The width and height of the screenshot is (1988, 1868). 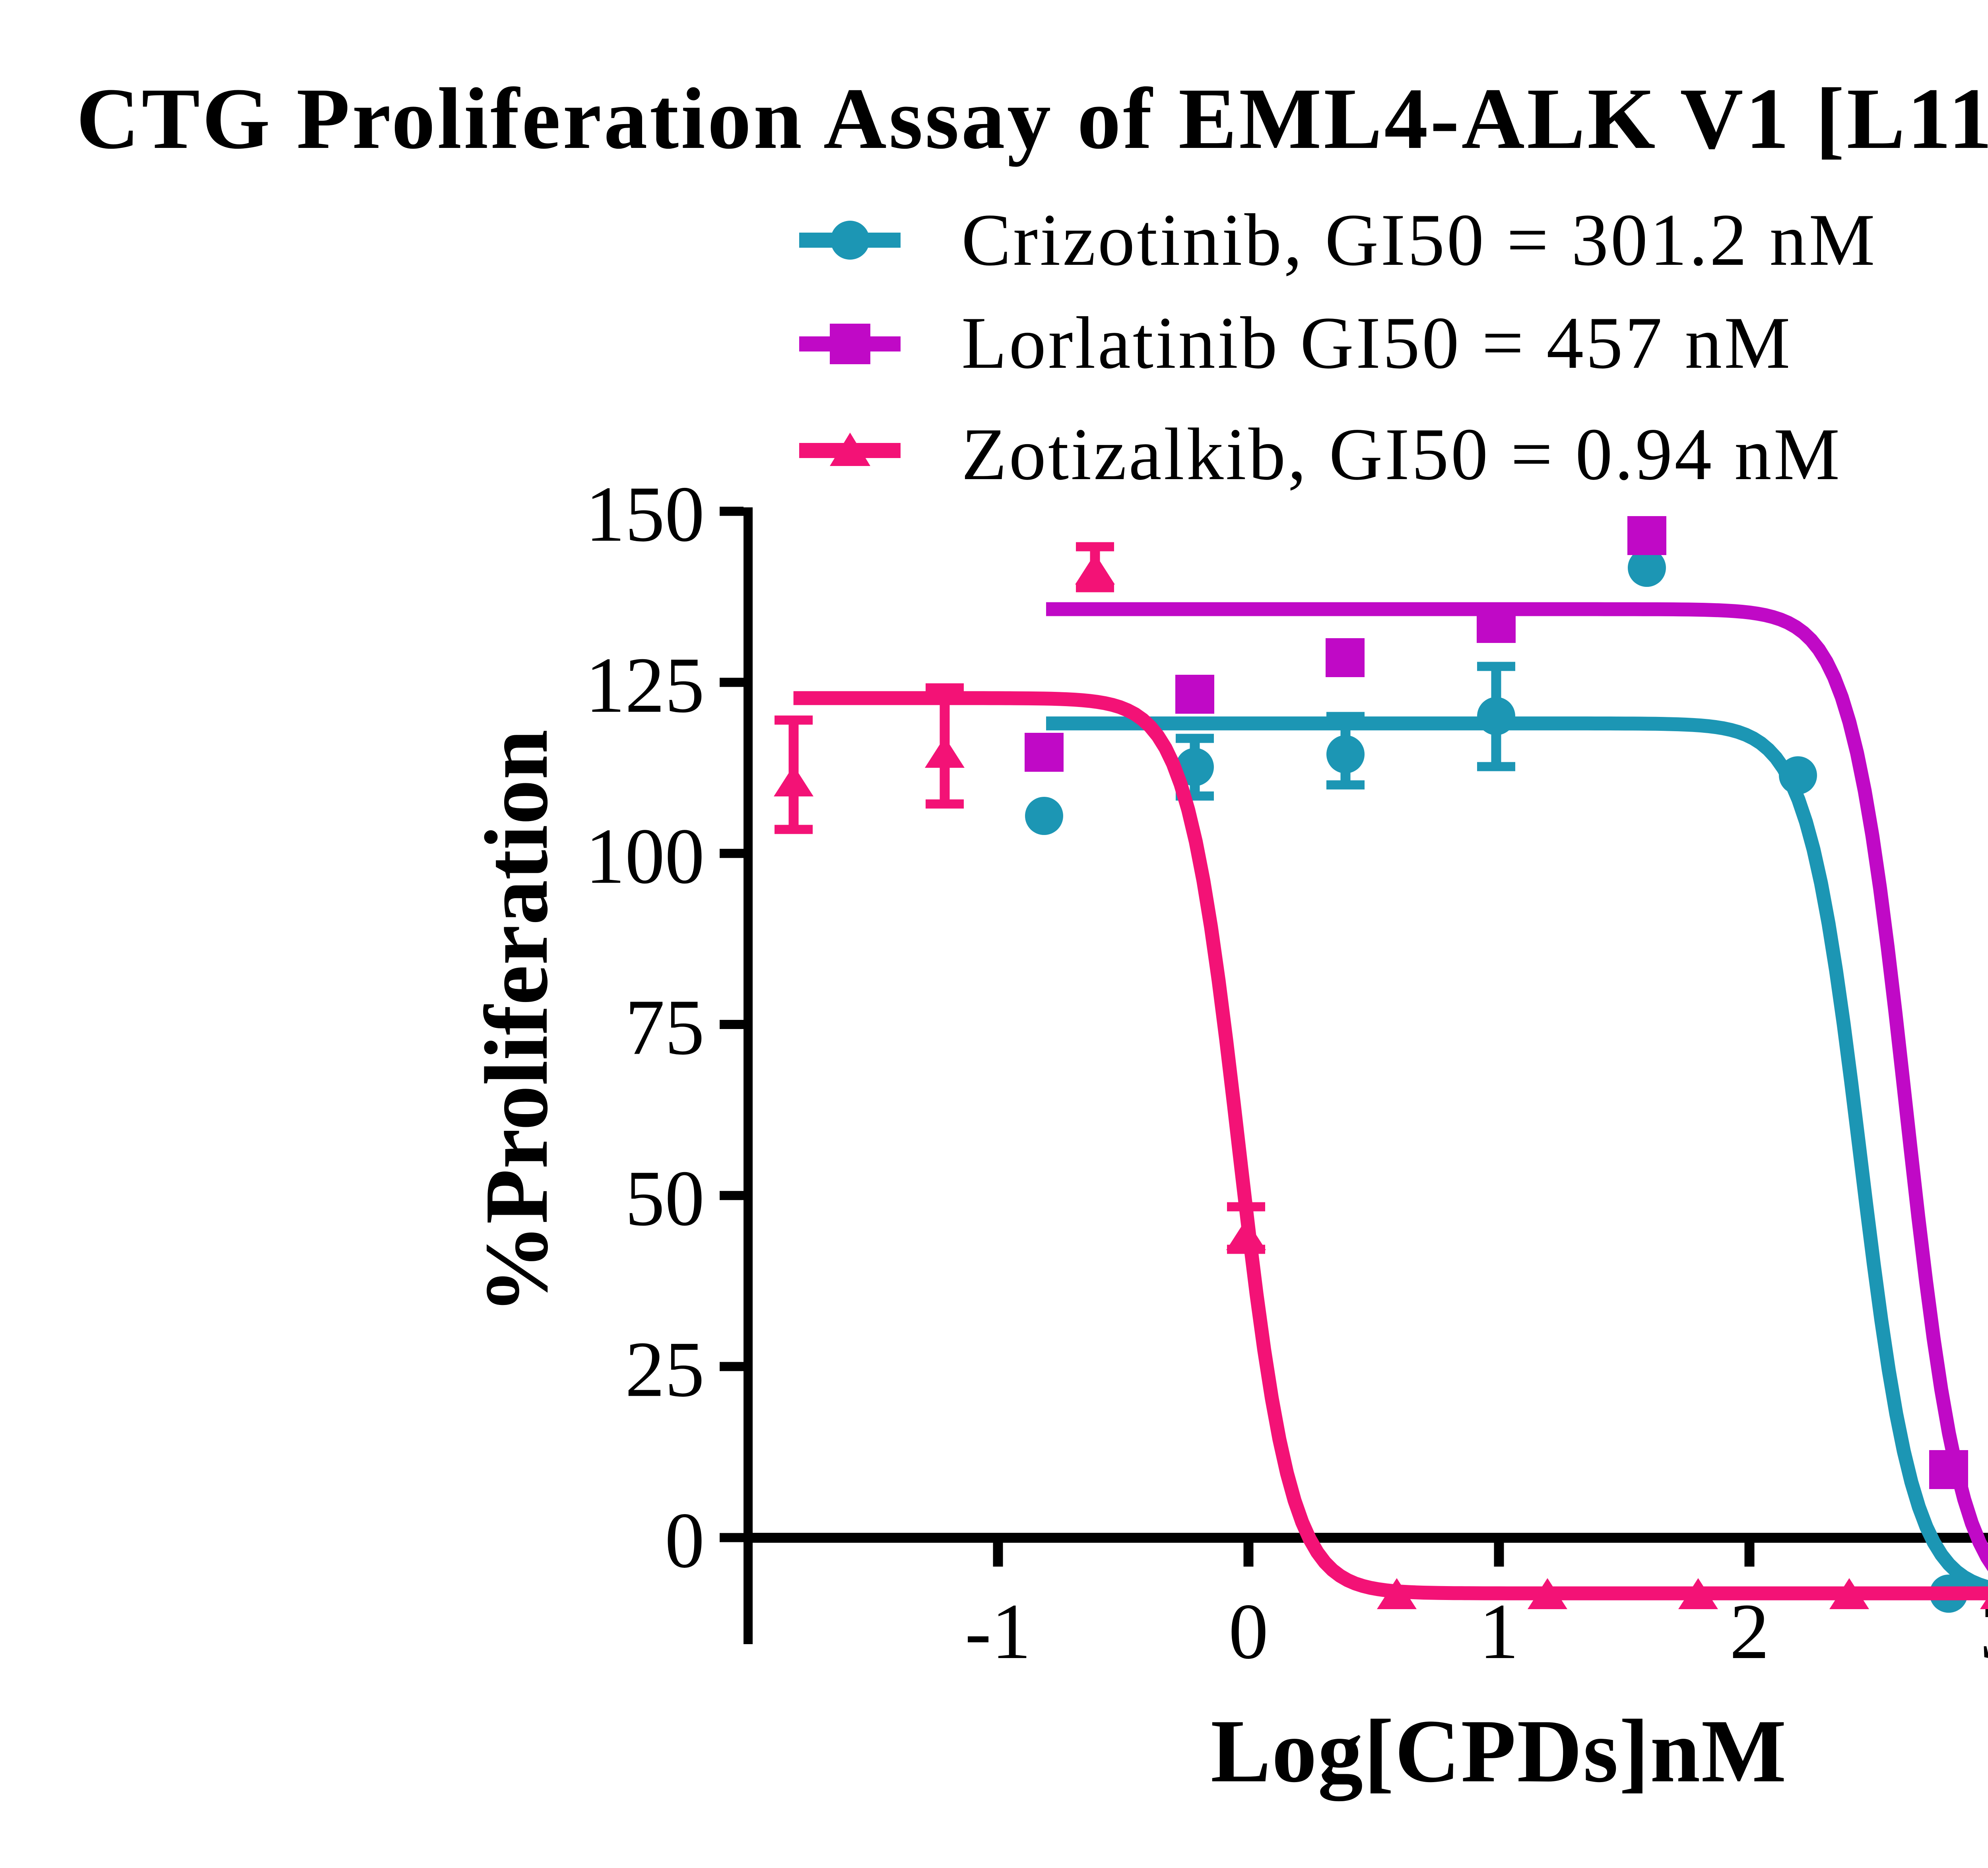 What do you see at coordinates (645, 685) in the screenshot?
I see `svg-text: 125` at bounding box center [645, 685].